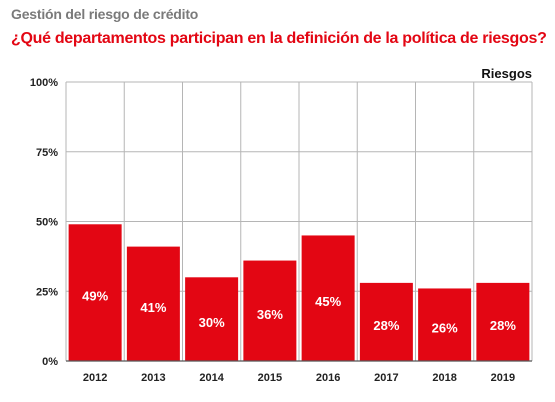 Image resolution: width=555 pixels, height=402 pixels. I want to click on series-label: Riesgos, so click(506, 73).